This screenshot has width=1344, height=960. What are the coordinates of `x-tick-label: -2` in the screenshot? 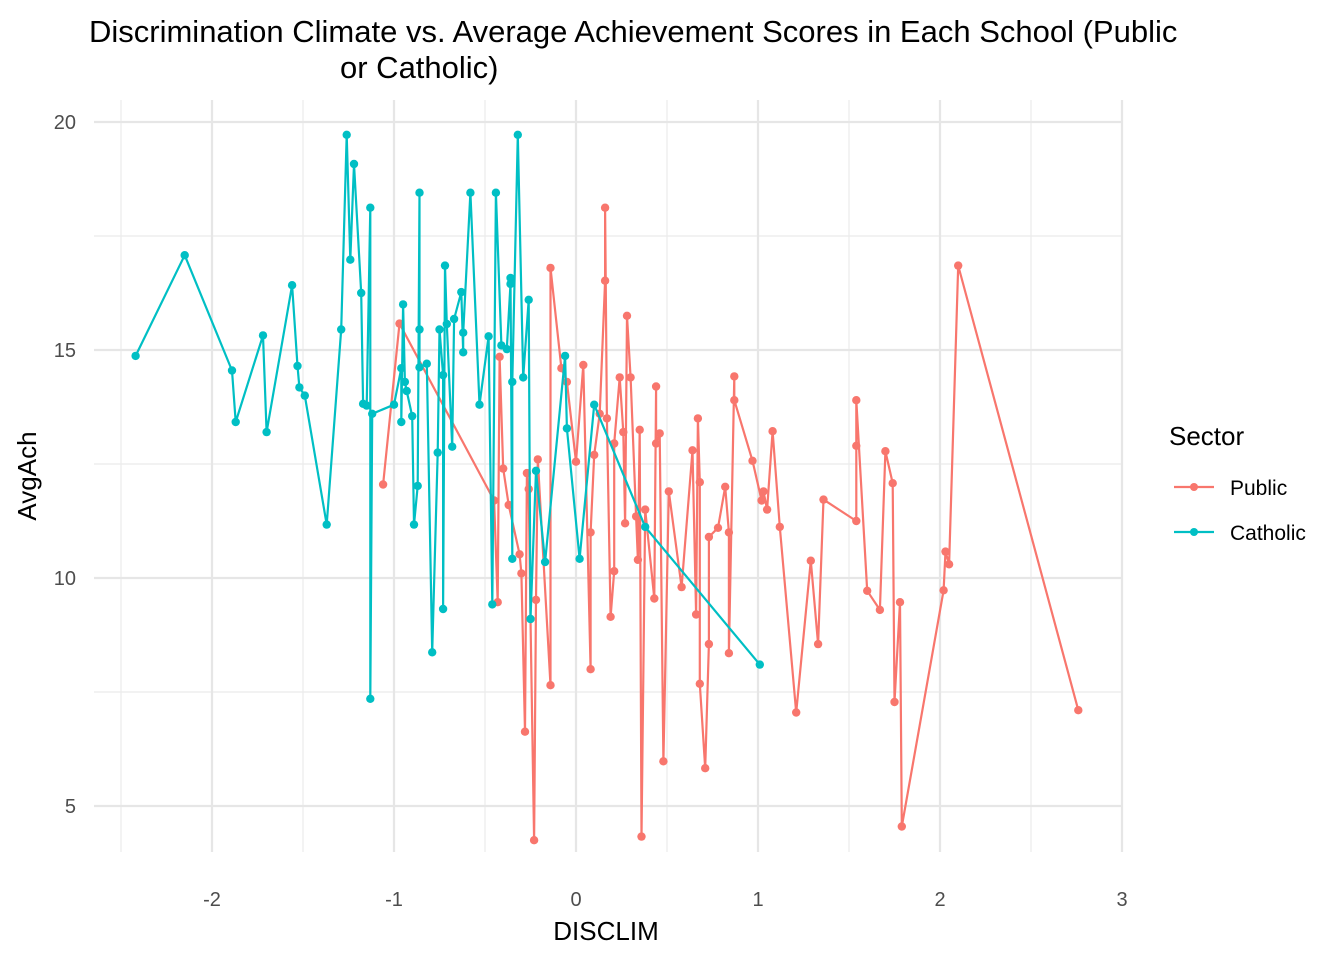 It's located at (212, 900).